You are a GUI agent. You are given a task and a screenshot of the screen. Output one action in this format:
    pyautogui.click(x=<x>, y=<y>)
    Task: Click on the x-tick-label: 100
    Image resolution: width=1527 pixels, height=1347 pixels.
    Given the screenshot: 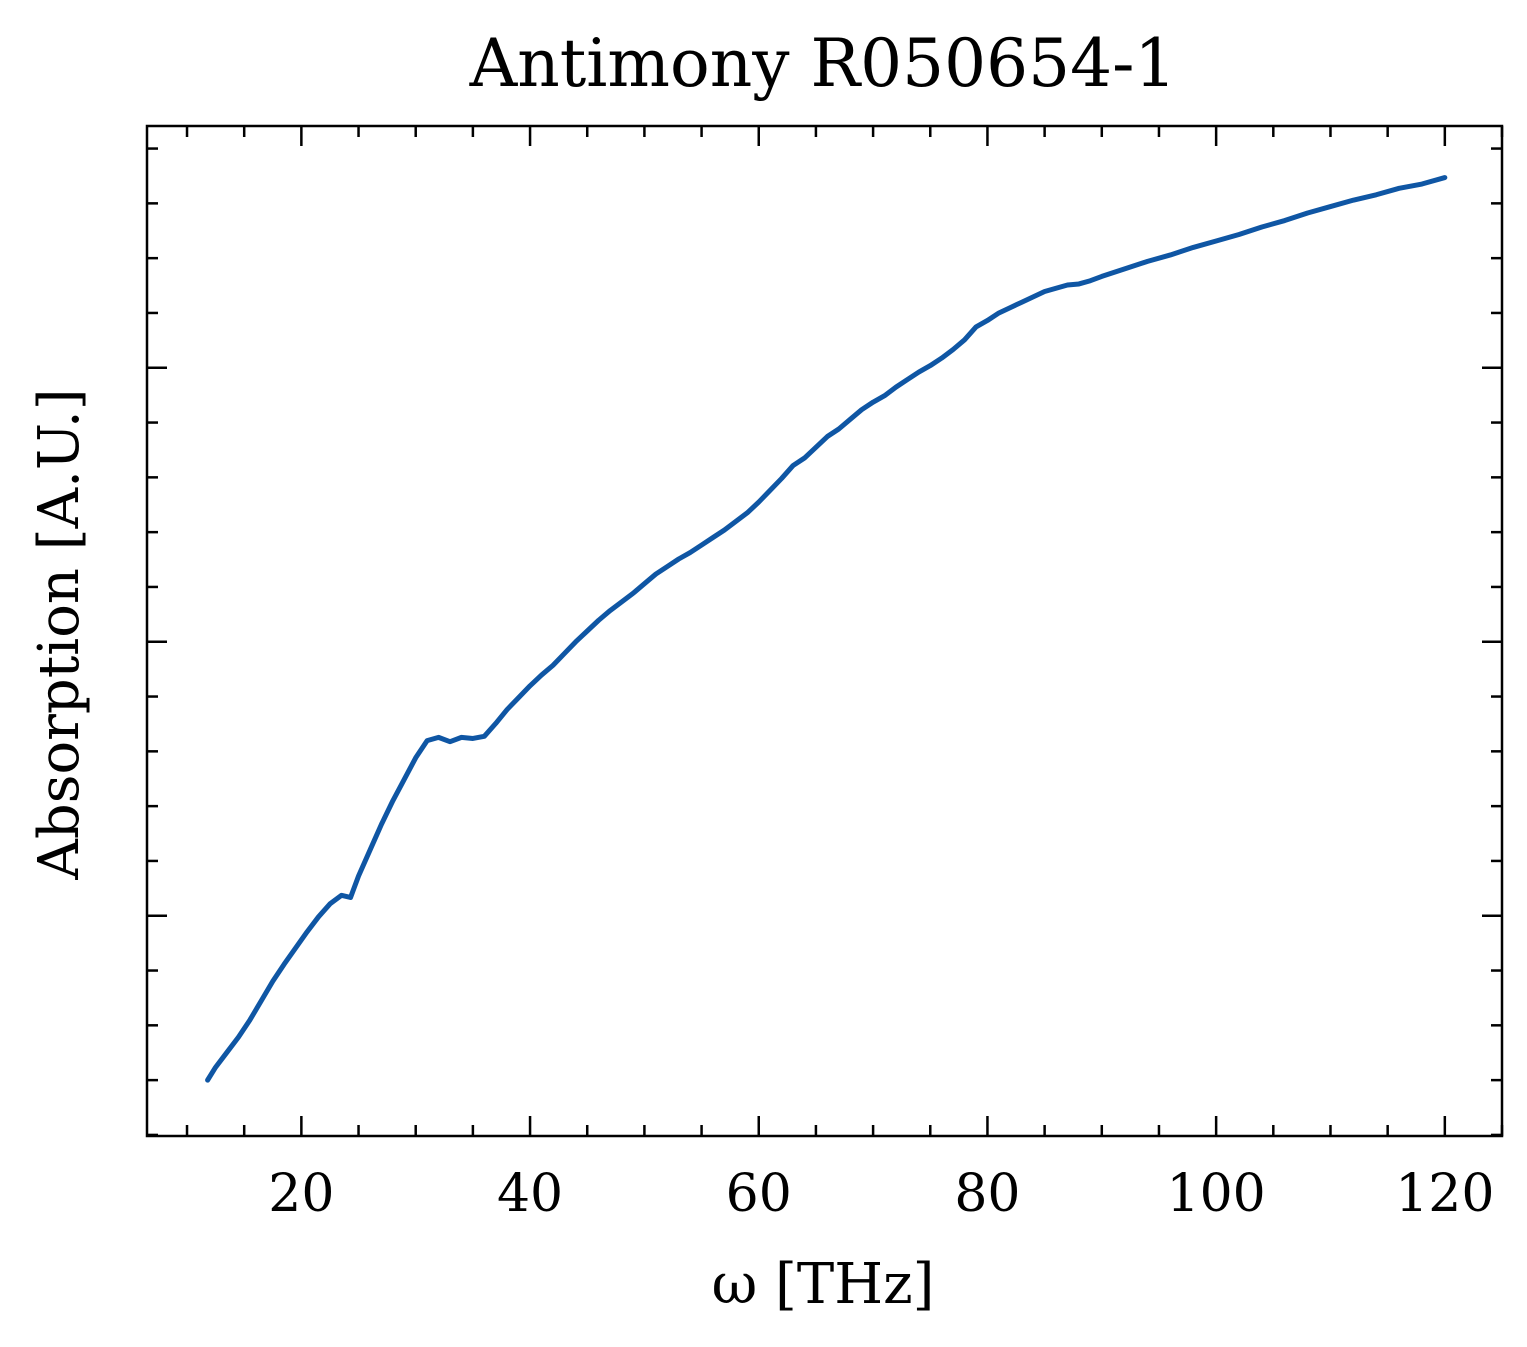 What is the action you would take?
    pyautogui.click(x=1216, y=1194)
    